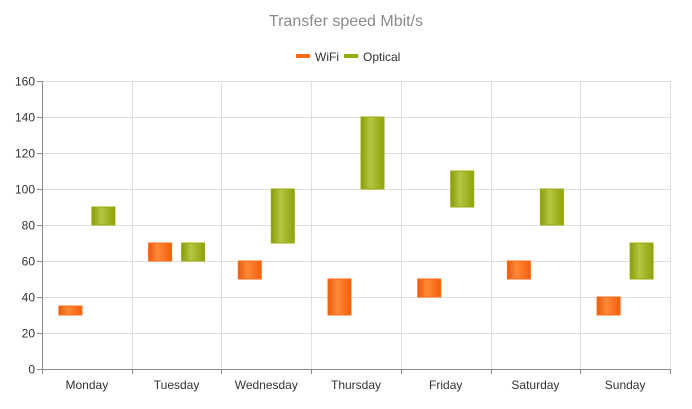 Image resolution: width=692 pixels, height=409 pixels. I want to click on bar-wifi-sunday, so click(608, 306).